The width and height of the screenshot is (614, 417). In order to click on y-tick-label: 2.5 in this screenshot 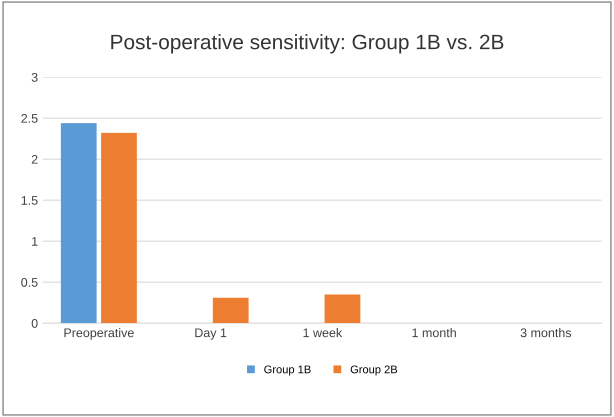, I will do `click(29, 118)`.